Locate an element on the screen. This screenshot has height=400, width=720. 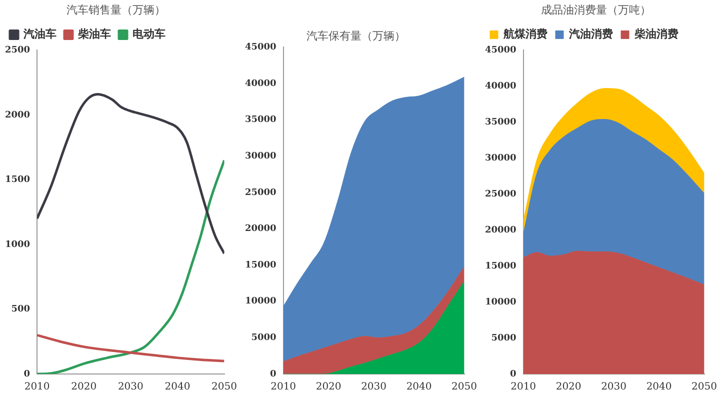
legend-label: 柴油消费 is located at coordinates (656, 34).